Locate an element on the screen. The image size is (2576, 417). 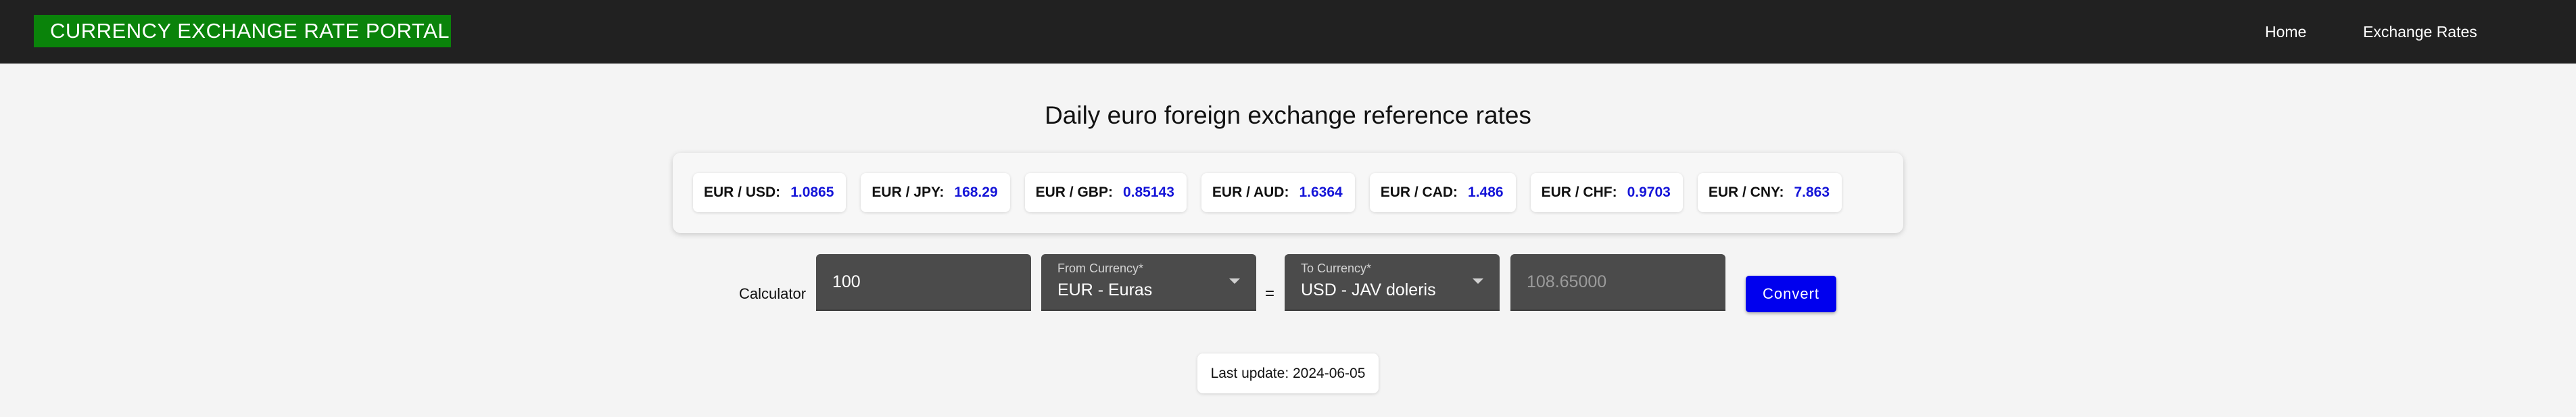
to-currency-value: USD - JAV doleris is located at coordinates (1368, 289).